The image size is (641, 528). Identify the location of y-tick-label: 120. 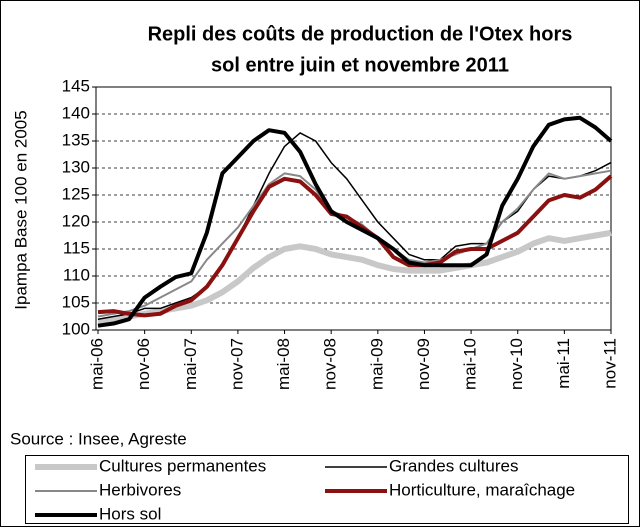
(76, 220).